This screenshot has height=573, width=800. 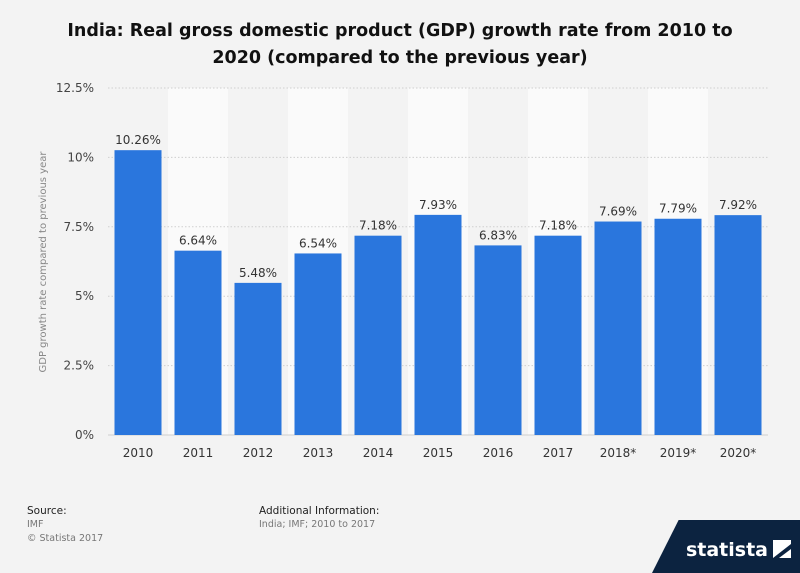 I want to click on x-tick-label: 2013, so click(x=318, y=453).